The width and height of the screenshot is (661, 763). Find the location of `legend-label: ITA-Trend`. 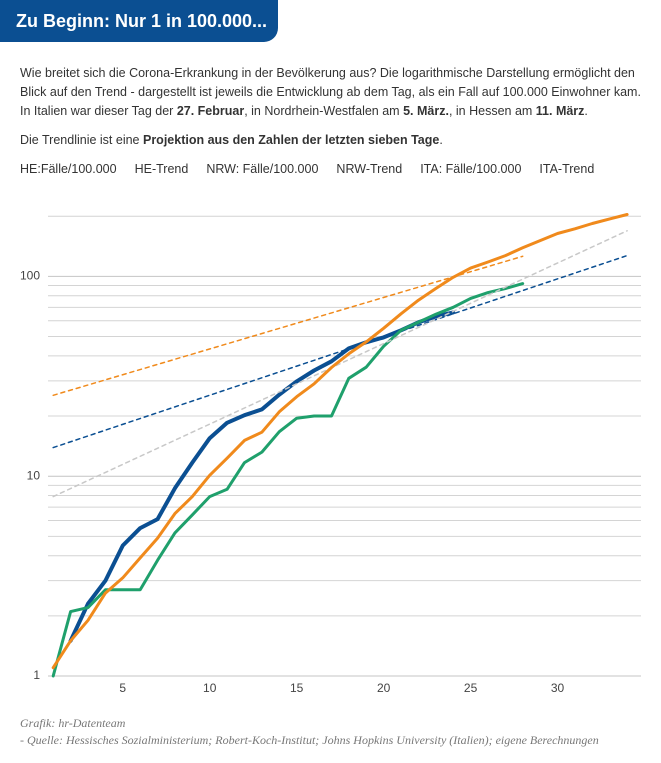

legend-label: ITA-Trend is located at coordinates (567, 169).